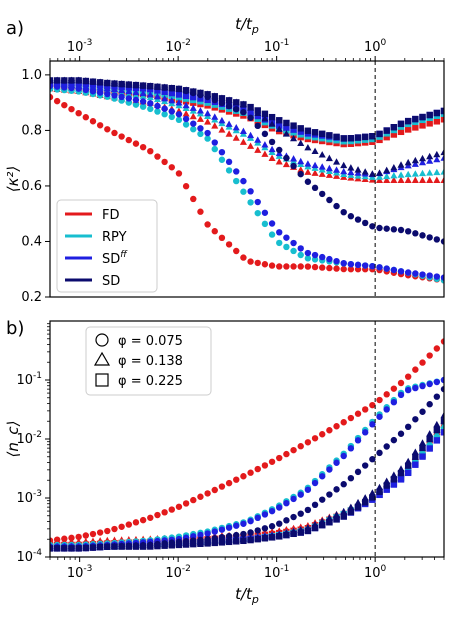  Describe the element at coordinates (13, 439) in the screenshot. I see `y-axis-label: ⟨n_c⟩` at that location.